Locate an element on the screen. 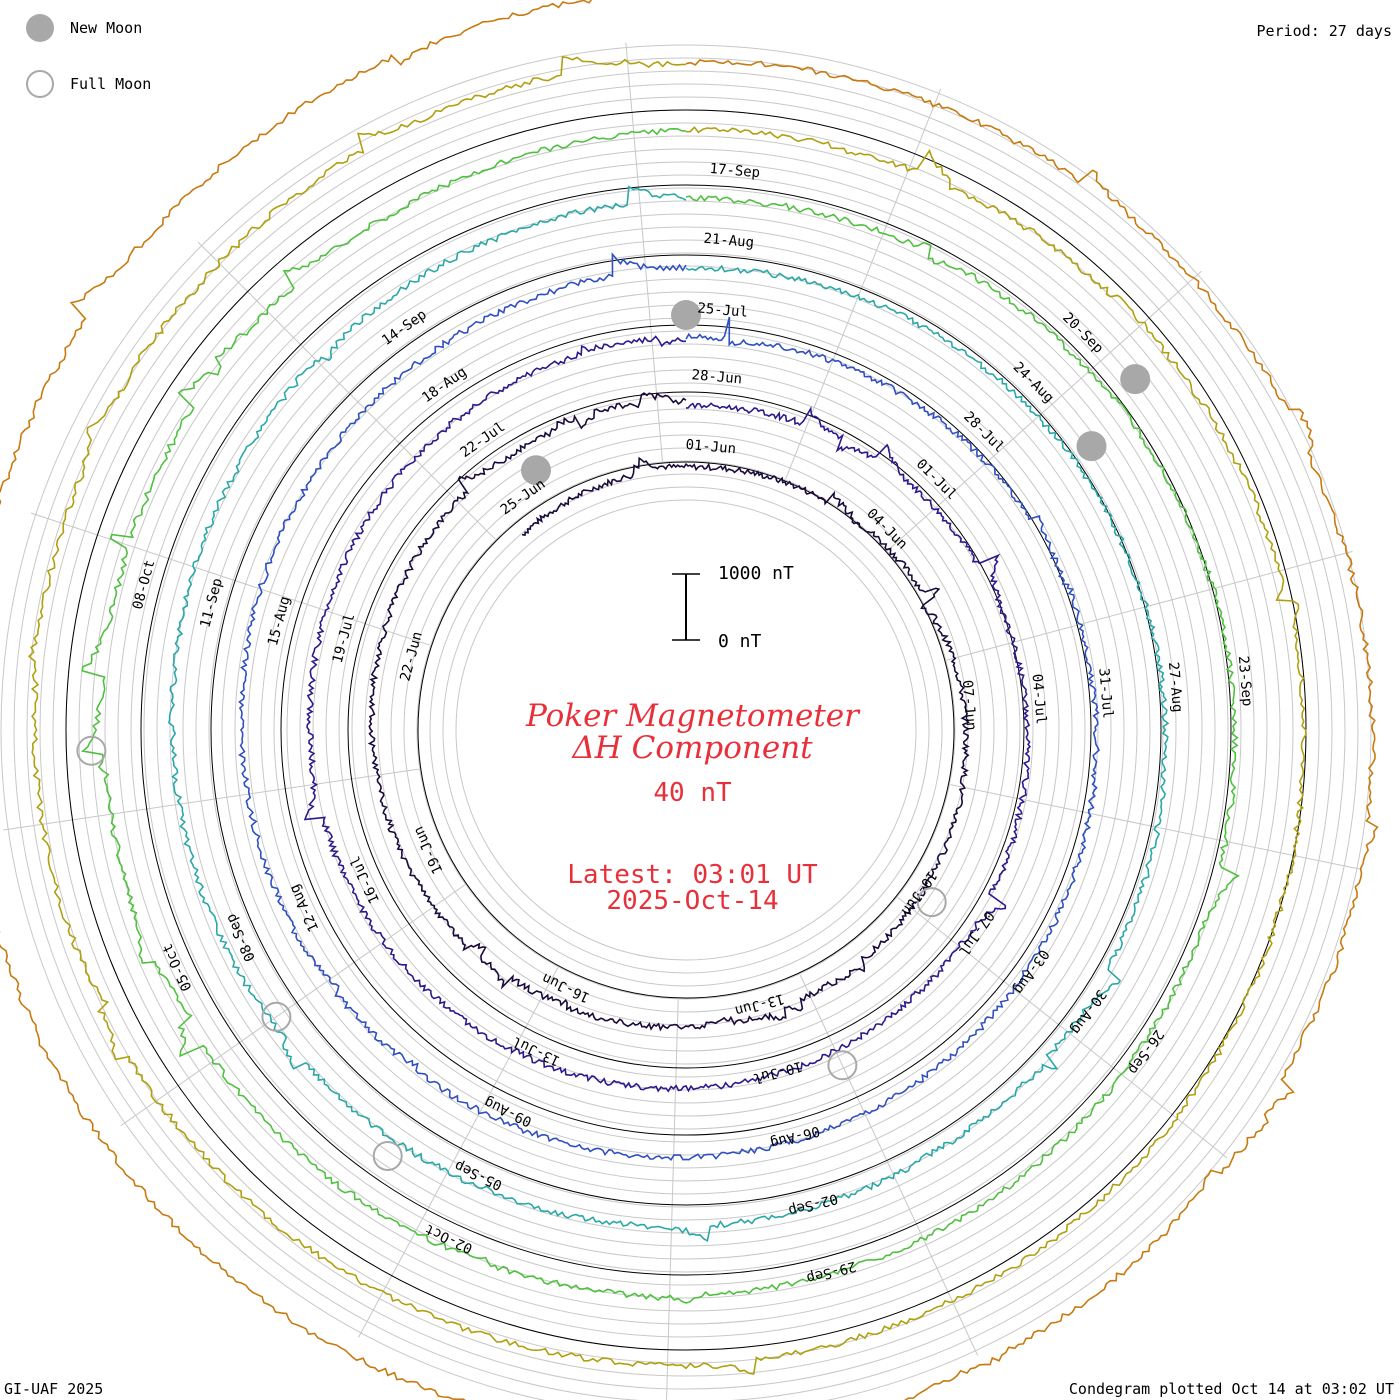 The width and height of the screenshot is (1400, 1400). new-moon-label: New Moon is located at coordinates (106, 28).